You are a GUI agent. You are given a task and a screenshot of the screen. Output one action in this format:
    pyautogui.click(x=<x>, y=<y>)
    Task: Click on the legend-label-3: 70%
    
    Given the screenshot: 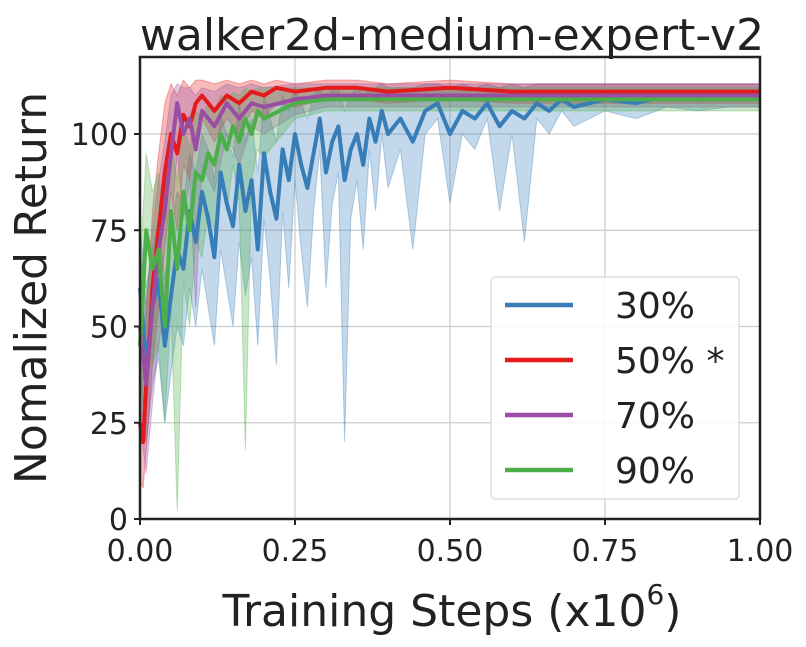 What is the action you would take?
    pyautogui.click(x=655, y=416)
    